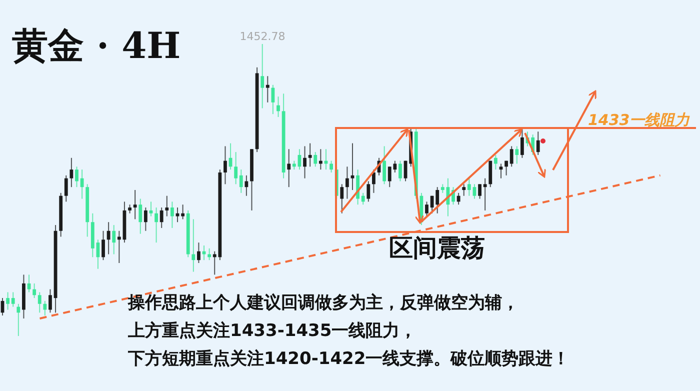 Image resolution: width=700 pixels, height=391 pixels. I want to click on annotation: 上方重点关注1433-1435一线阻力，, so click(272, 331).